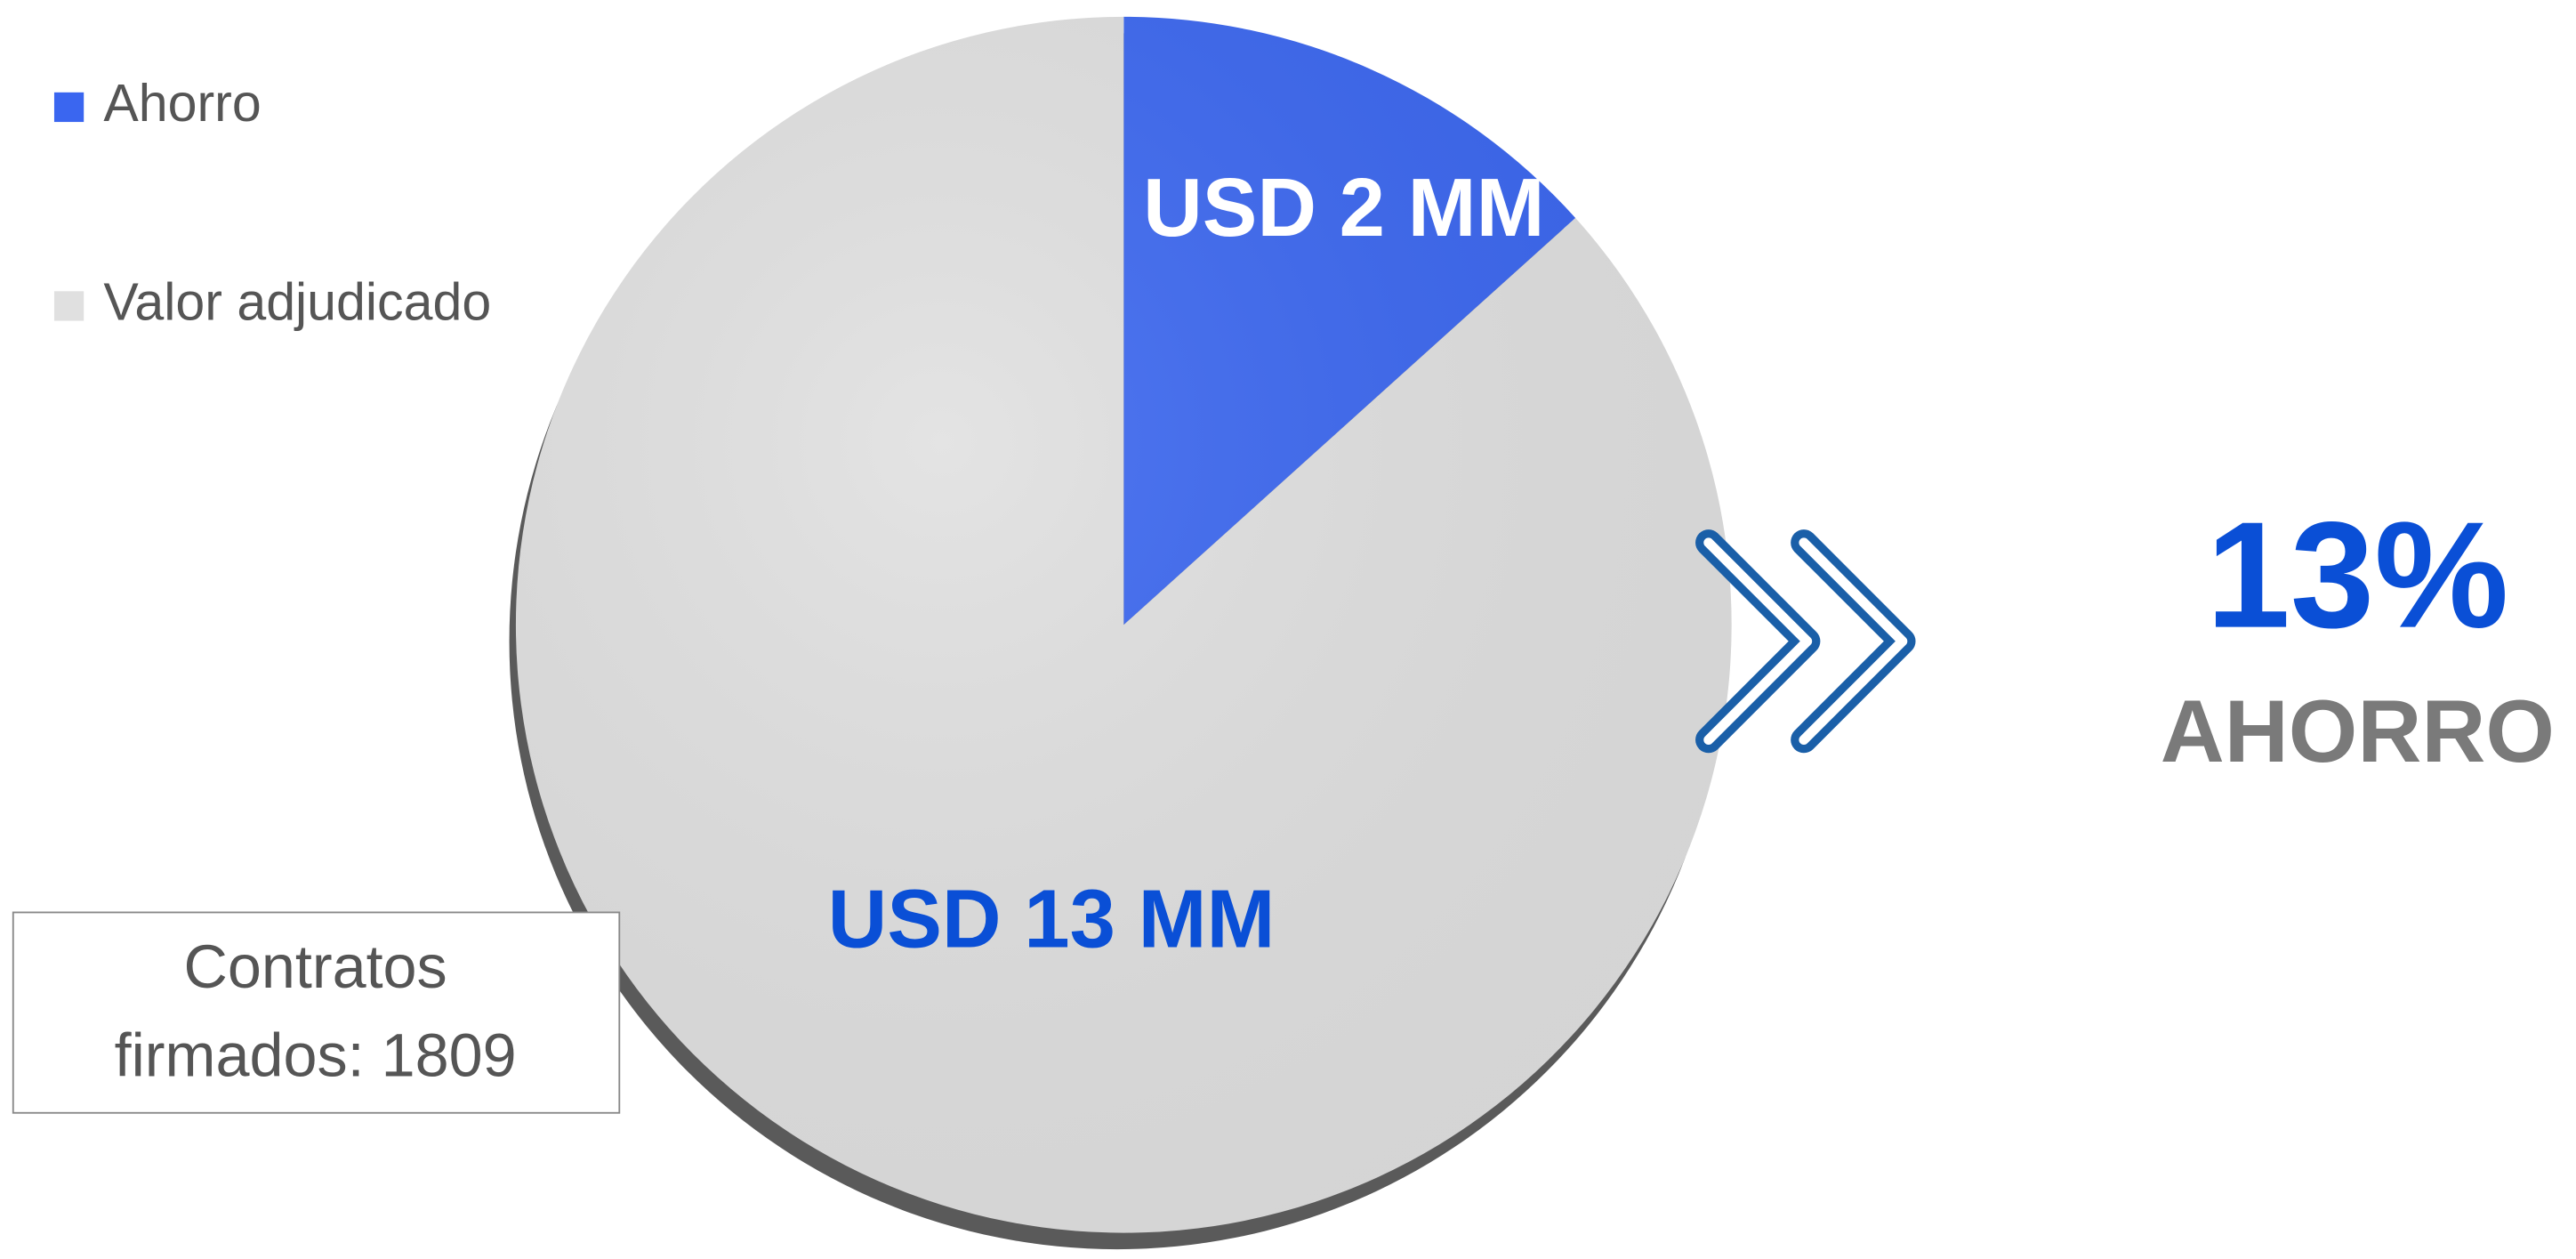 This screenshot has height=1259, width=2576. What do you see at coordinates (1805, 642) in the screenshot?
I see `chevrons` at bounding box center [1805, 642].